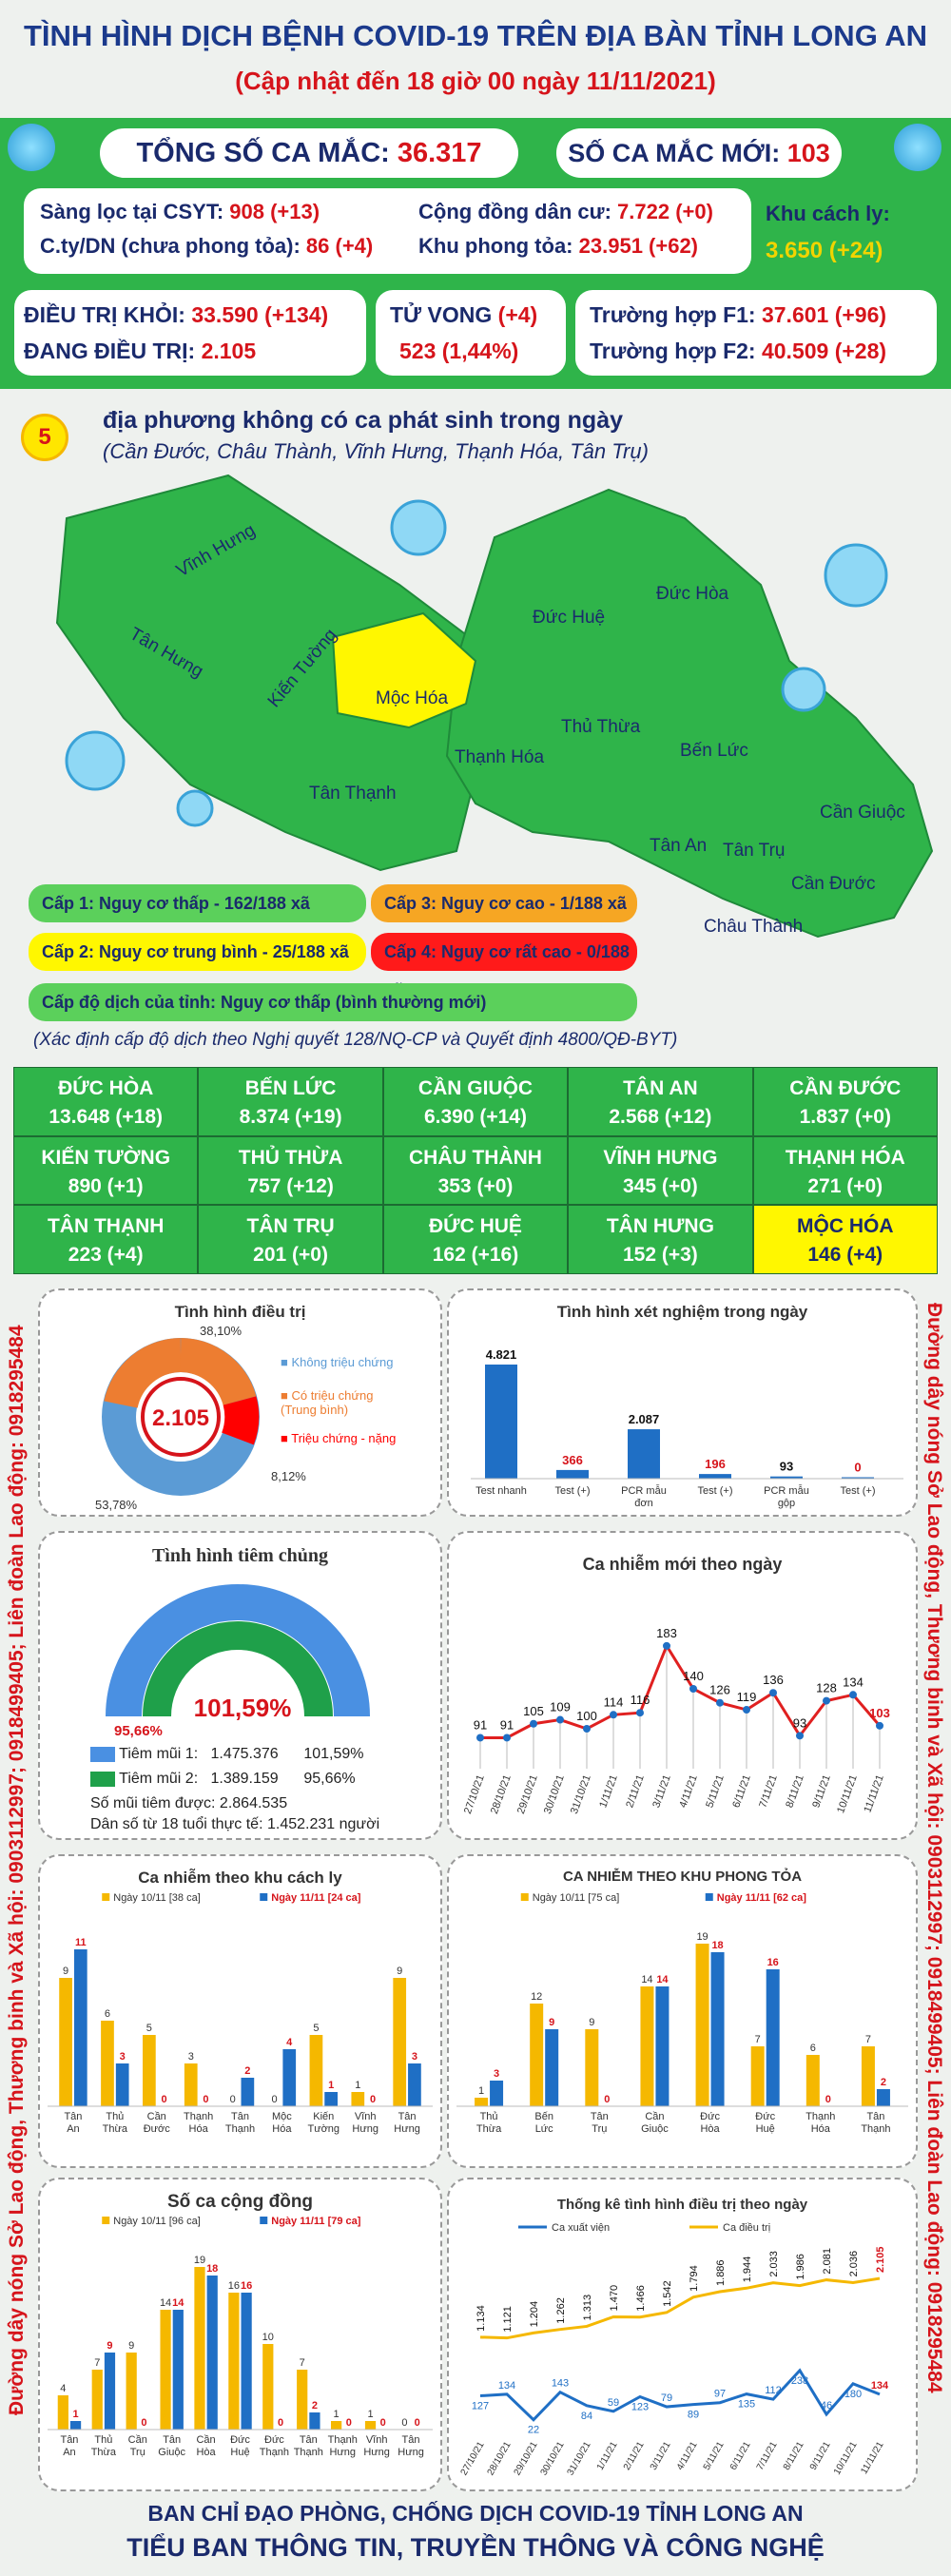 This screenshot has height=2576, width=951. I want to click on population-label: Dân số từ 18 tuổi thực tế:, so click(176, 1824).